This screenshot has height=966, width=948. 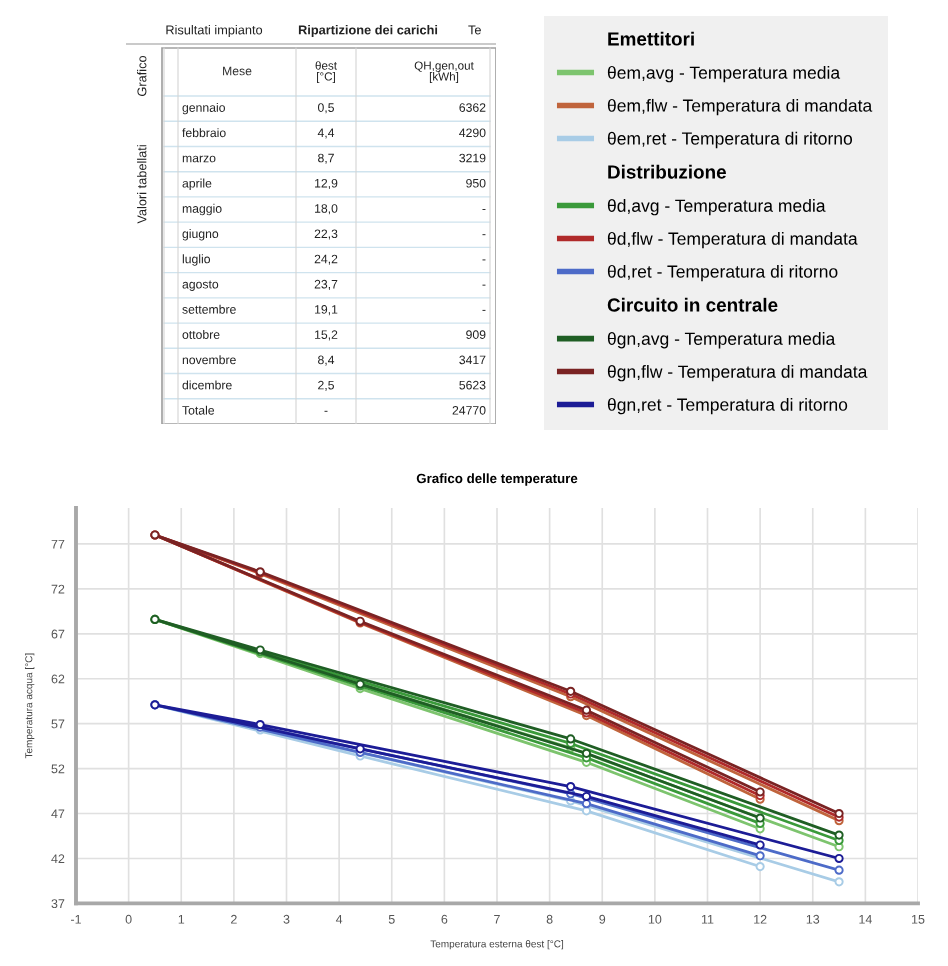 What do you see at coordinates (737, 373) in the screenshot?
I see `legend-label: θgn,flw - Temperatura di mandata` at bounding box center [737, 373].